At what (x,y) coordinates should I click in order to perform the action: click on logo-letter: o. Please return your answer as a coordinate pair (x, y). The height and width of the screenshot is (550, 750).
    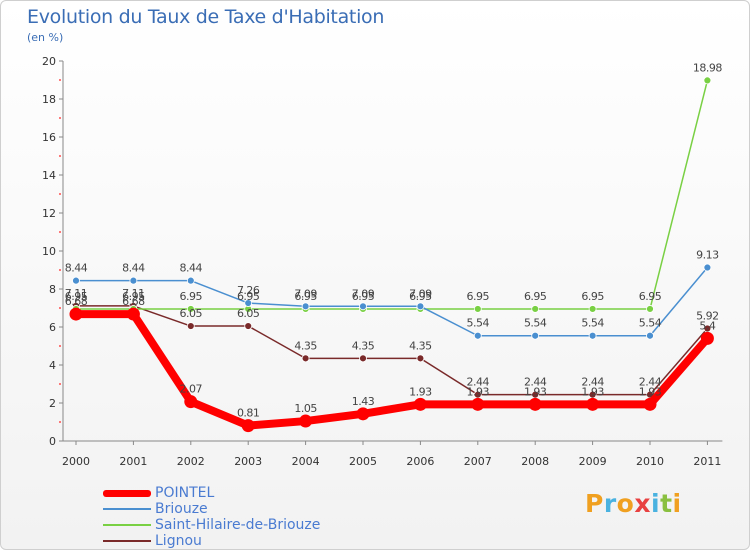
    Looking at the image, I should click on (625, 503).